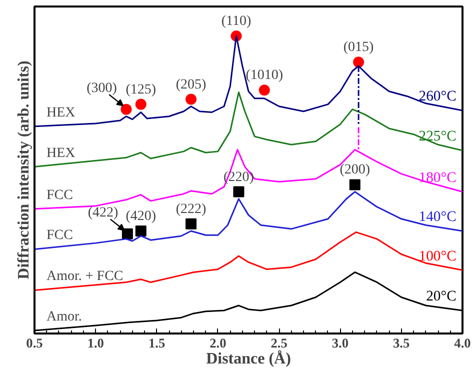 The image size is (474, 370). Describe the element at coordinates (437, 217) in the screenshot. I see `series-label: 140°C` at that location.